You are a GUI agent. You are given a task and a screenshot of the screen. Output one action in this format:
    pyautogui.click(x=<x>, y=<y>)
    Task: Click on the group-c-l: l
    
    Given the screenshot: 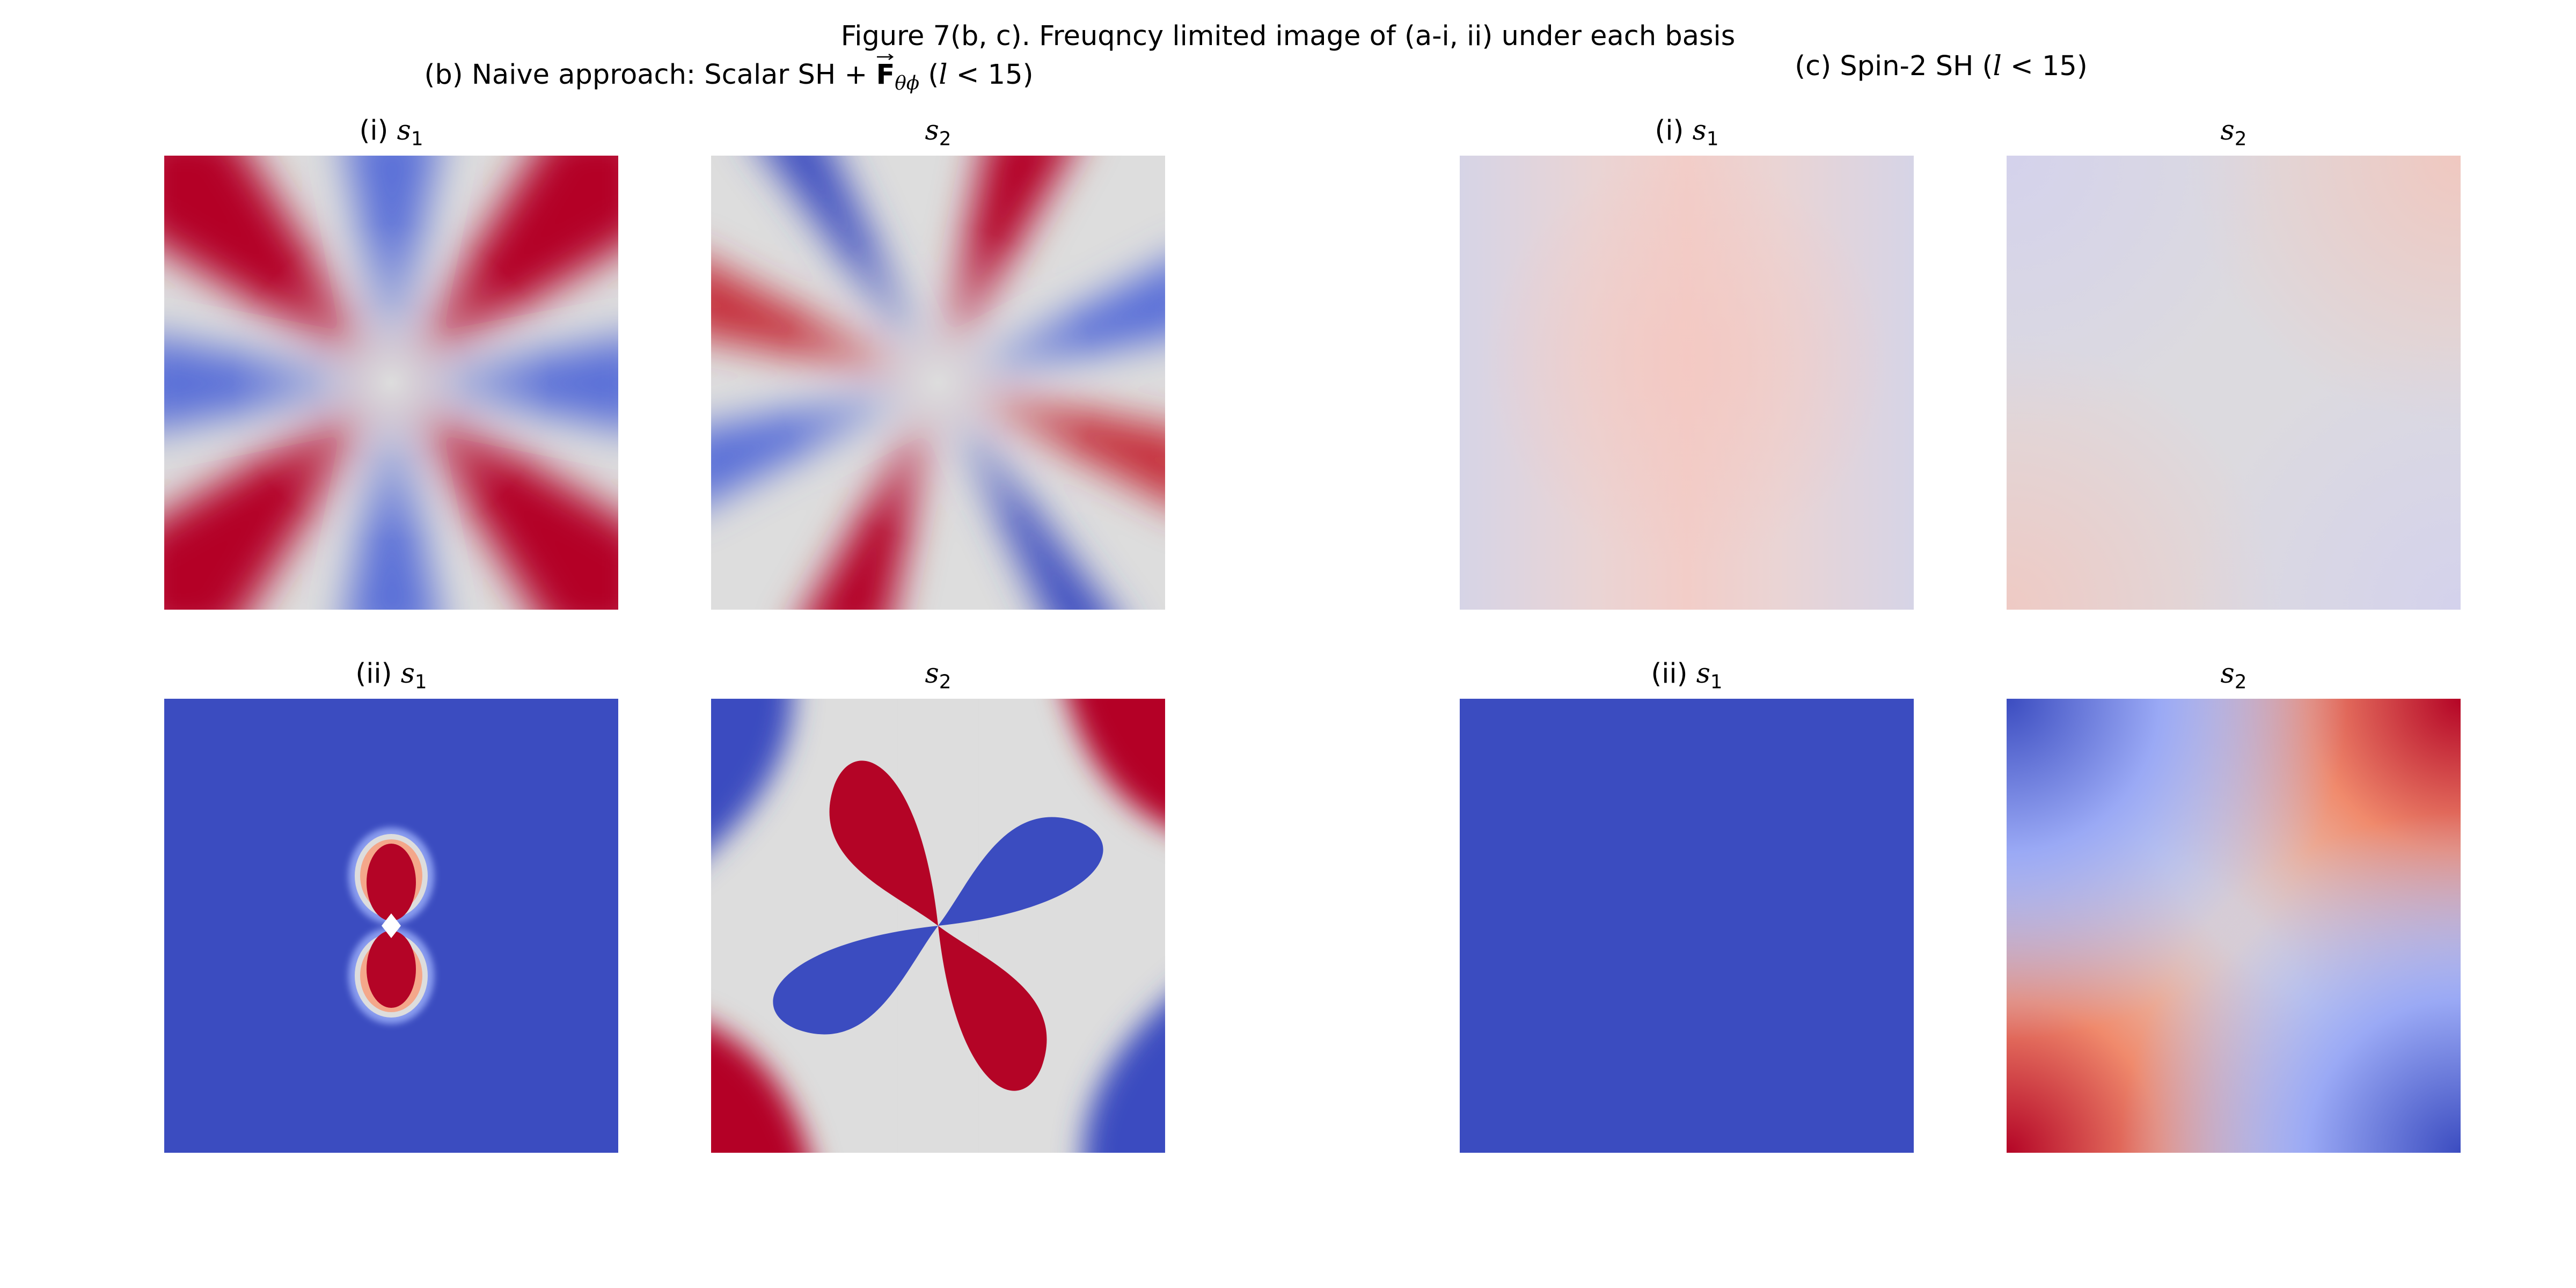 What is the action you would take?
    pyautogui.click(x=1997, y=66)
    